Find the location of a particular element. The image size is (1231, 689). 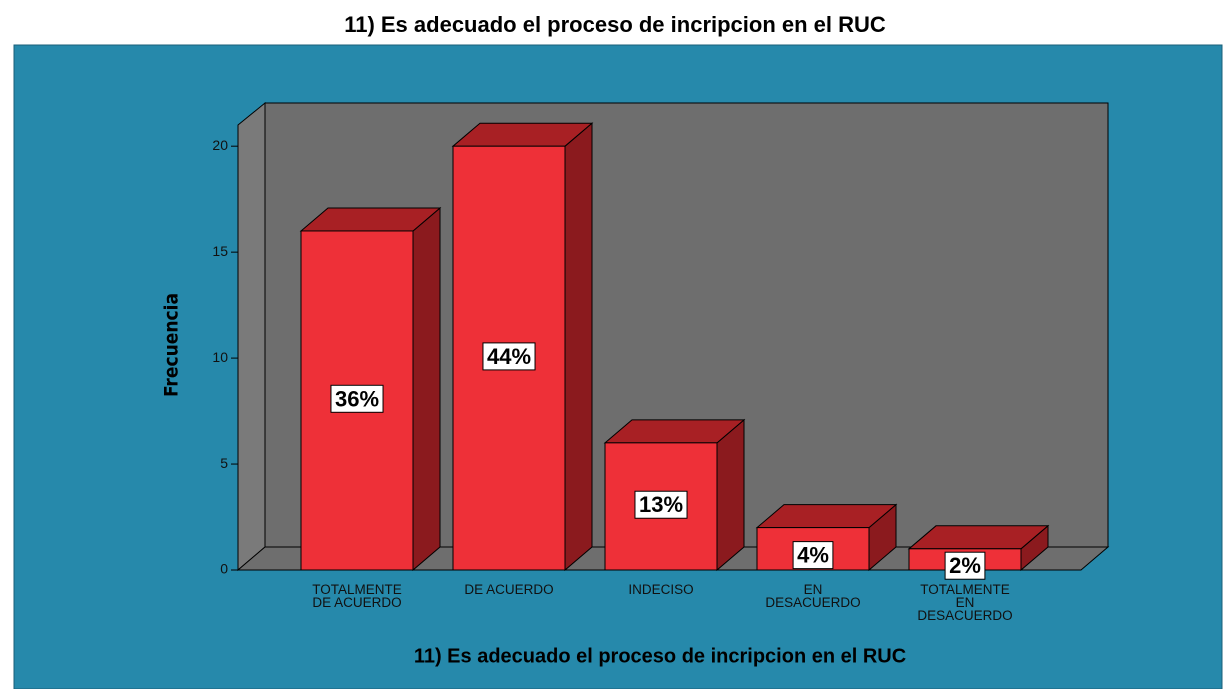

side-wall is located at coordinates (251, 336).